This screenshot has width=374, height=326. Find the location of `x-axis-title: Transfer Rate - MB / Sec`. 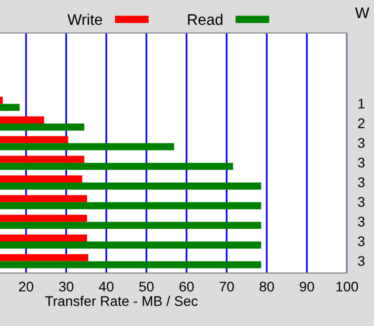

x-axis-title: Transfer Rate - MB / Sec is located at coordinates (121, 301).